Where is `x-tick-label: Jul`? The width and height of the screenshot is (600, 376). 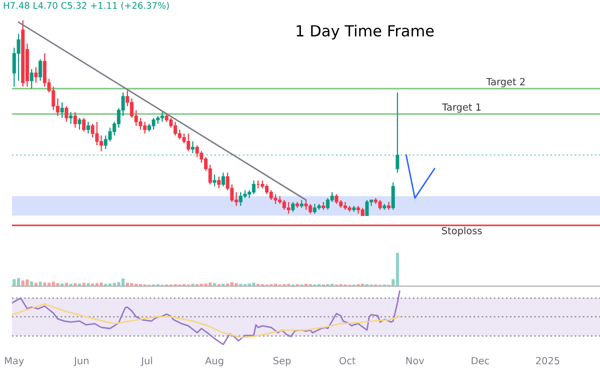 x-tick-label: Jul is located at coordinates (146, 361).